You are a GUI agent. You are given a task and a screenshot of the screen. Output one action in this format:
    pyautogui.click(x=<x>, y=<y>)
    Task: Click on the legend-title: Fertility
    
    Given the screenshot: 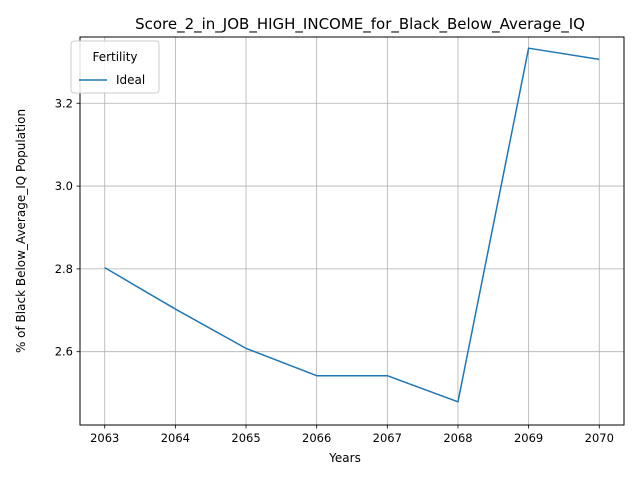 What is the action you would take?
    pyautogui.click(x=114, y=57)
    